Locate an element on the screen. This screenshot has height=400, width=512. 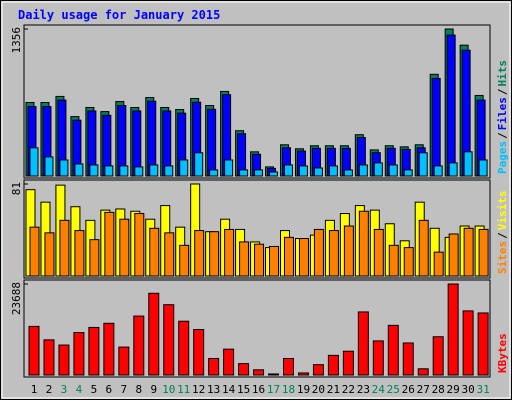
y-tick-label: 81 is located at coordinates (16, 188).